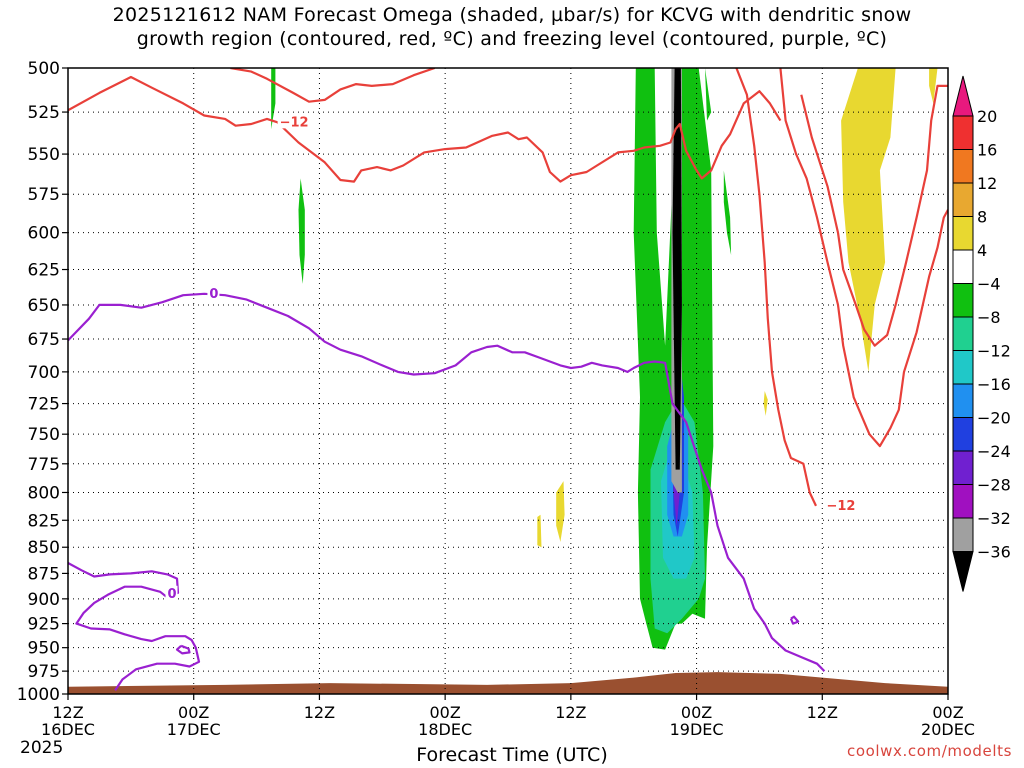  I want to click on y-tick-label-10: 750, so click(44, 435).